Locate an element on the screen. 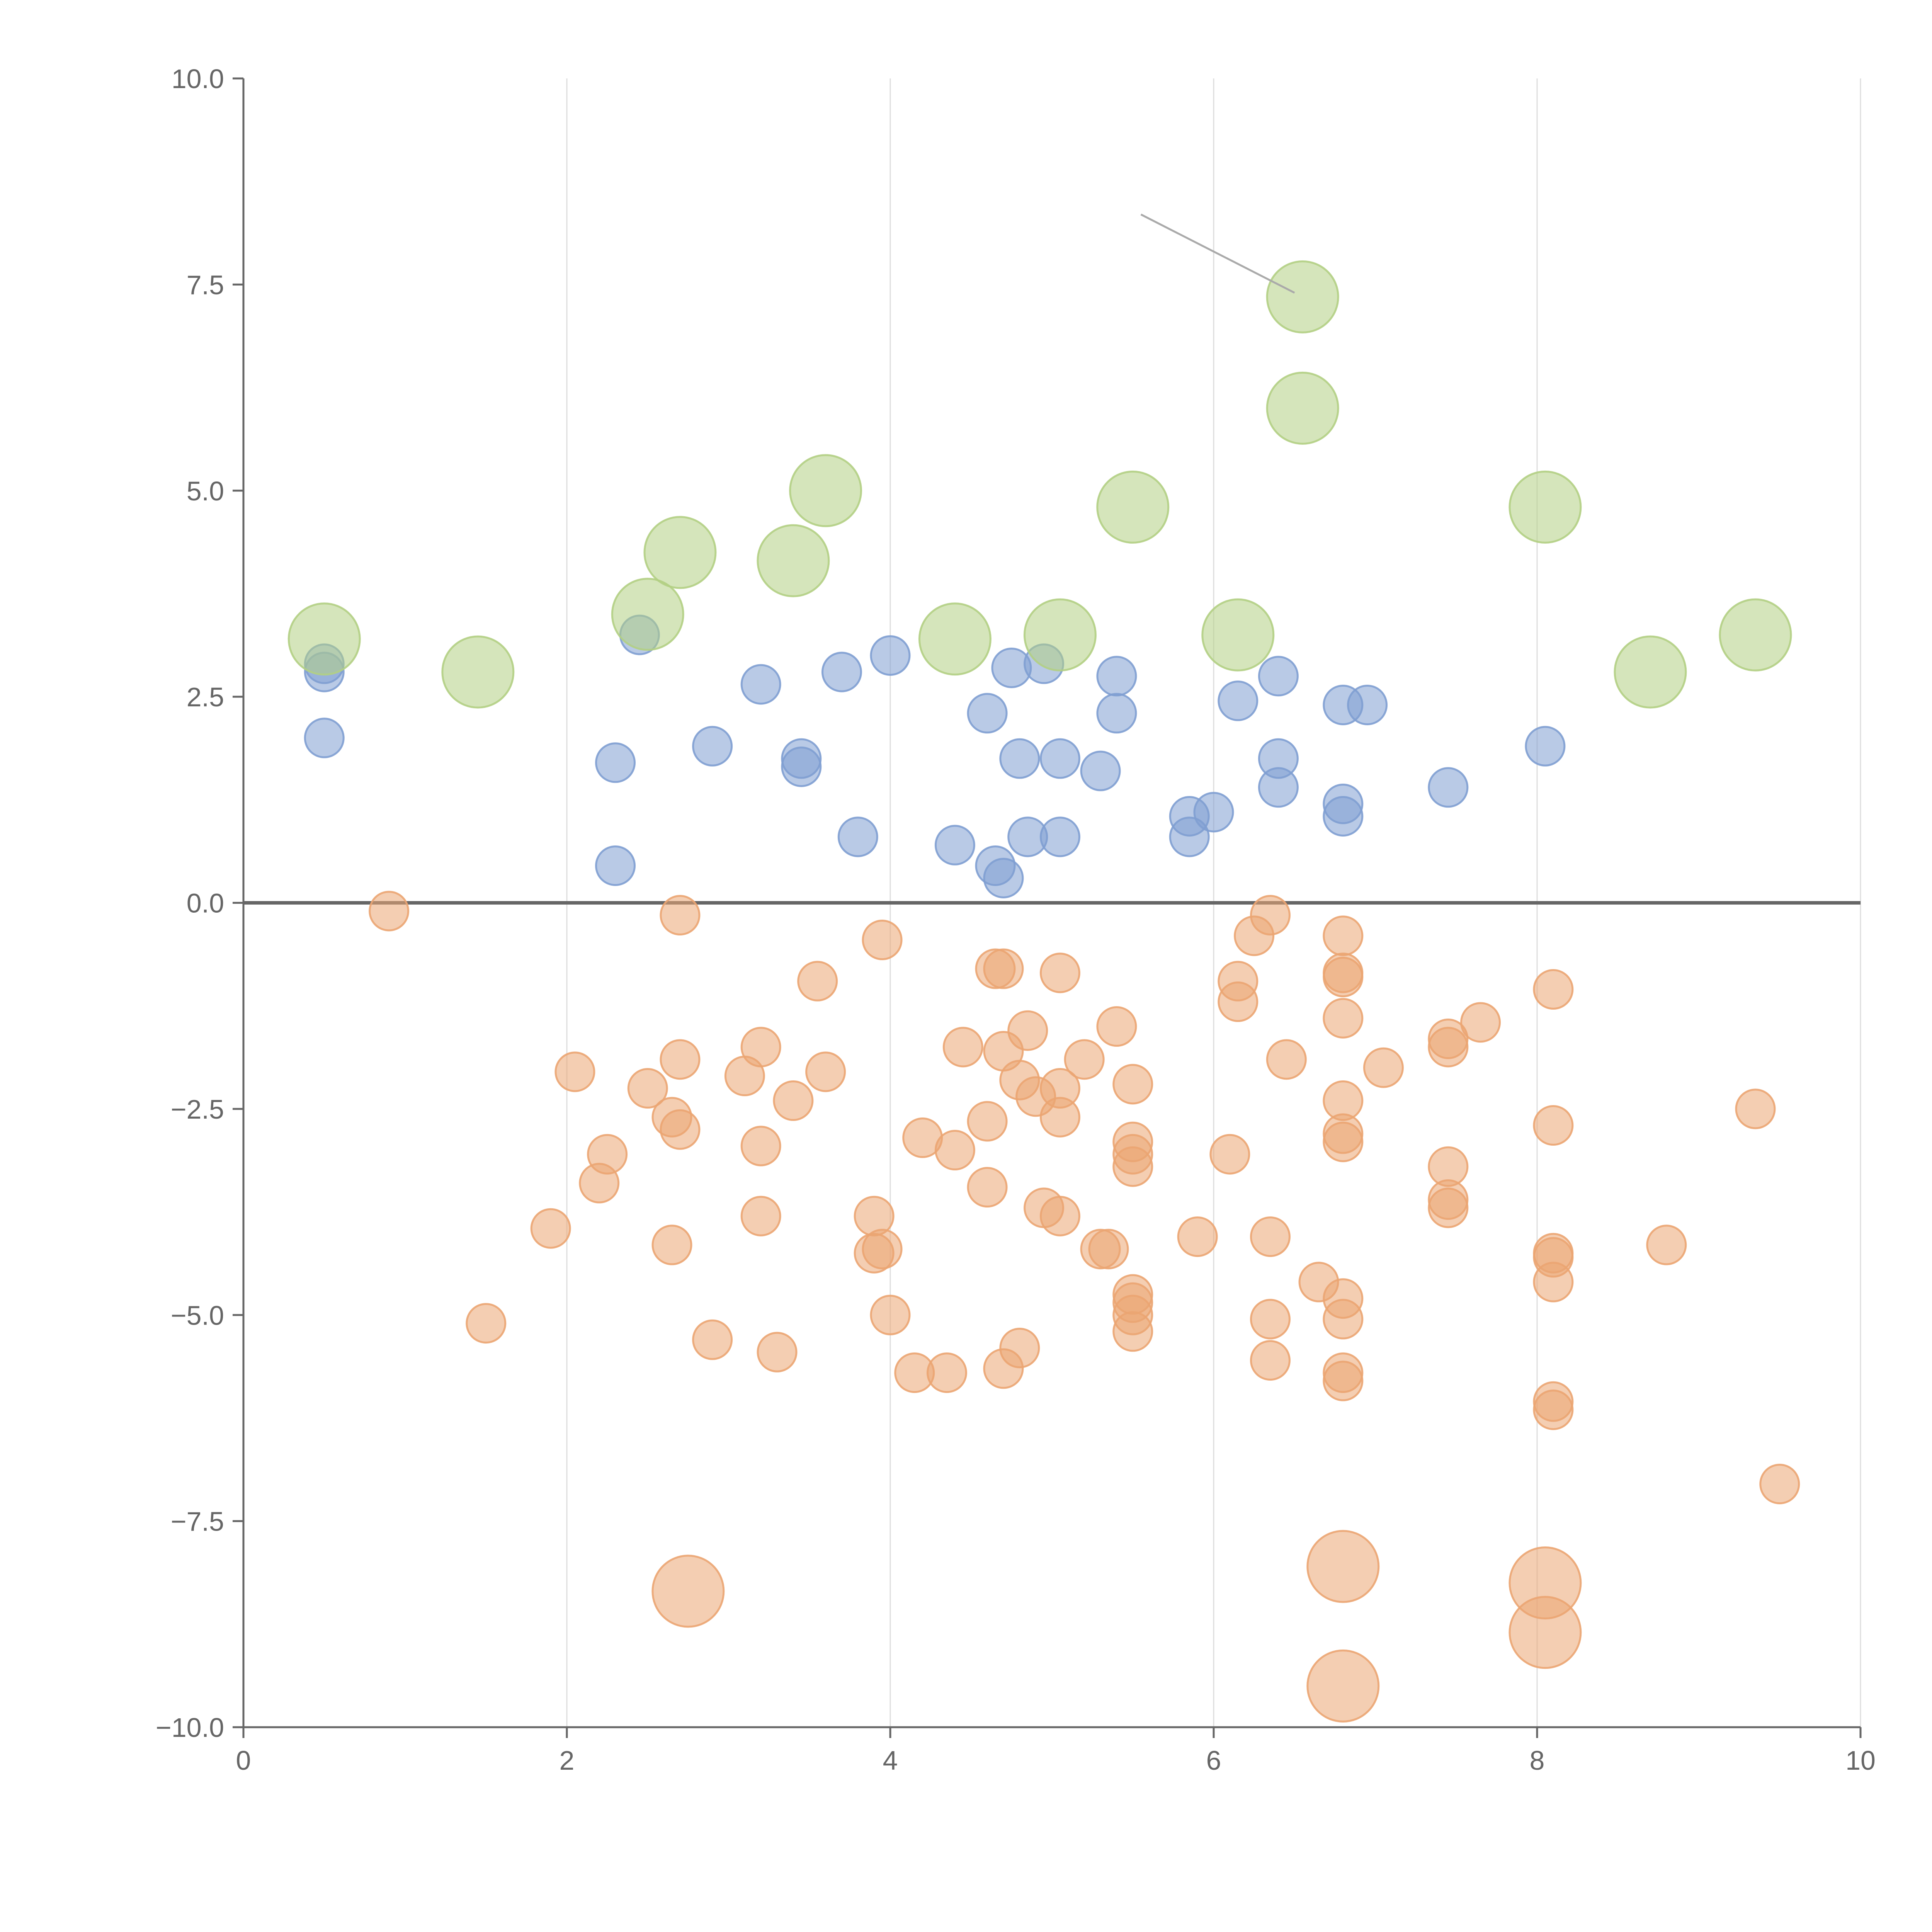 The height and width of the screenshot is (1932, 1932). annotation-leader-line is located at coordinates (1218, 253).